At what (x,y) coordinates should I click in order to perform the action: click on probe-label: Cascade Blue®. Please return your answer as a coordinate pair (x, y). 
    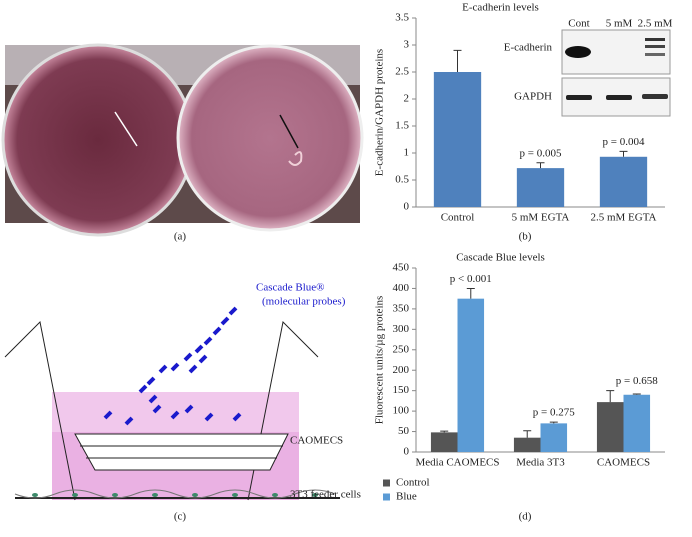
    Looking at the image, I should click on (290, 288).